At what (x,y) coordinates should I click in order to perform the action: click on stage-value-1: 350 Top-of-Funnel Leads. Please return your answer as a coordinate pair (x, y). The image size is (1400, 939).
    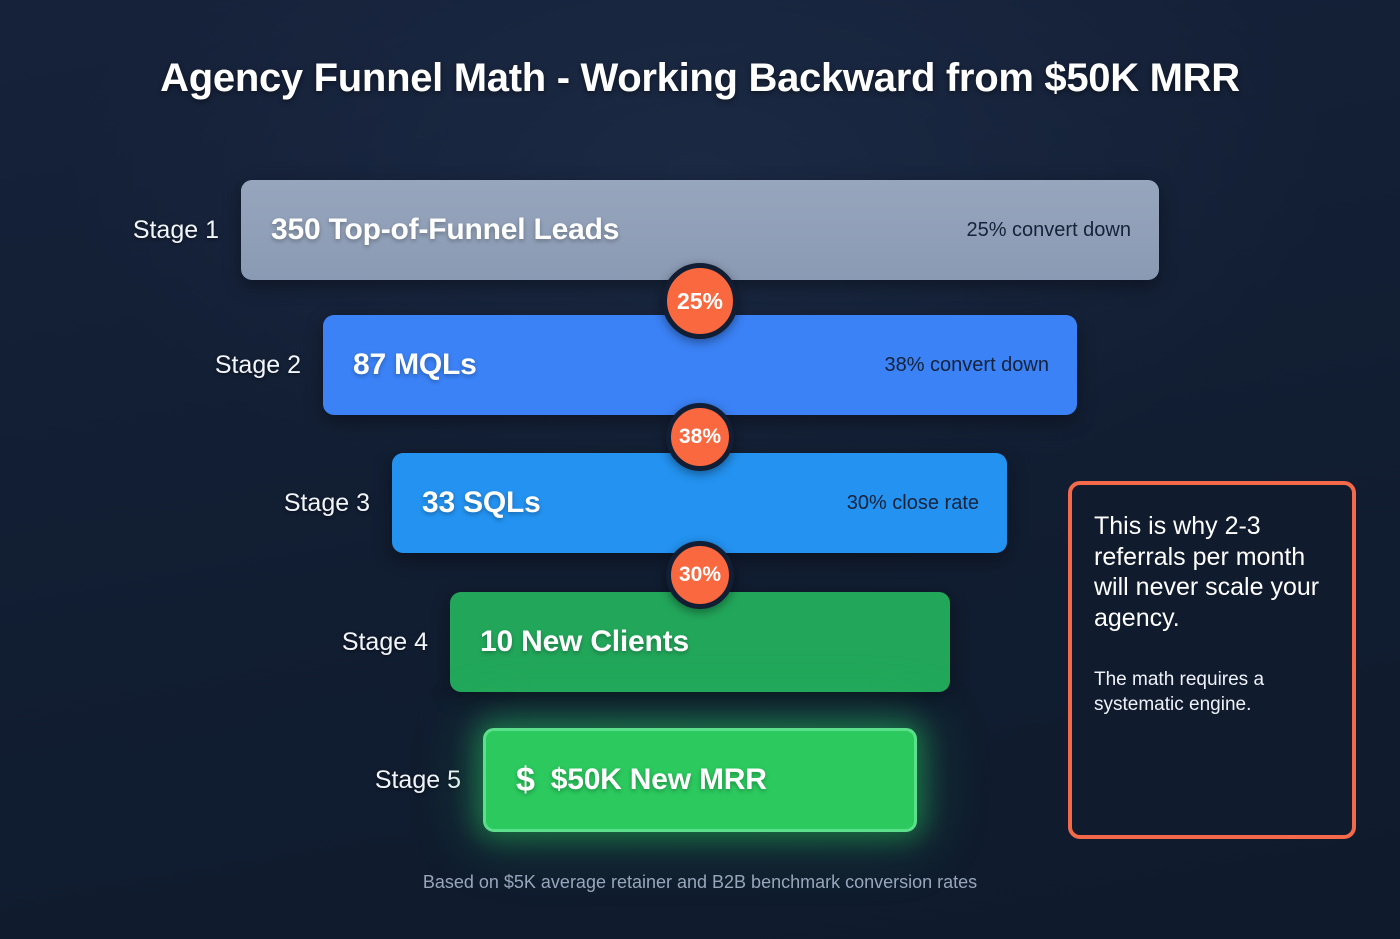
    Looking at the image, I should click on (445, 229).